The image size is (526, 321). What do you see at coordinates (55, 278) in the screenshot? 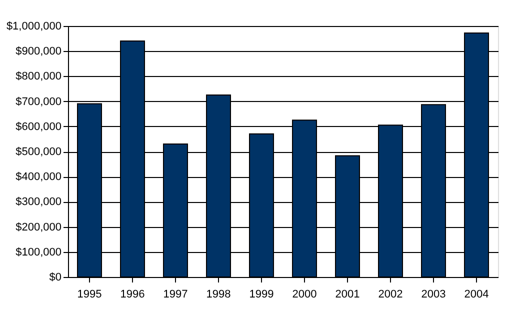
I see `y-tick-label: $0` at bounding box center [55, 278].